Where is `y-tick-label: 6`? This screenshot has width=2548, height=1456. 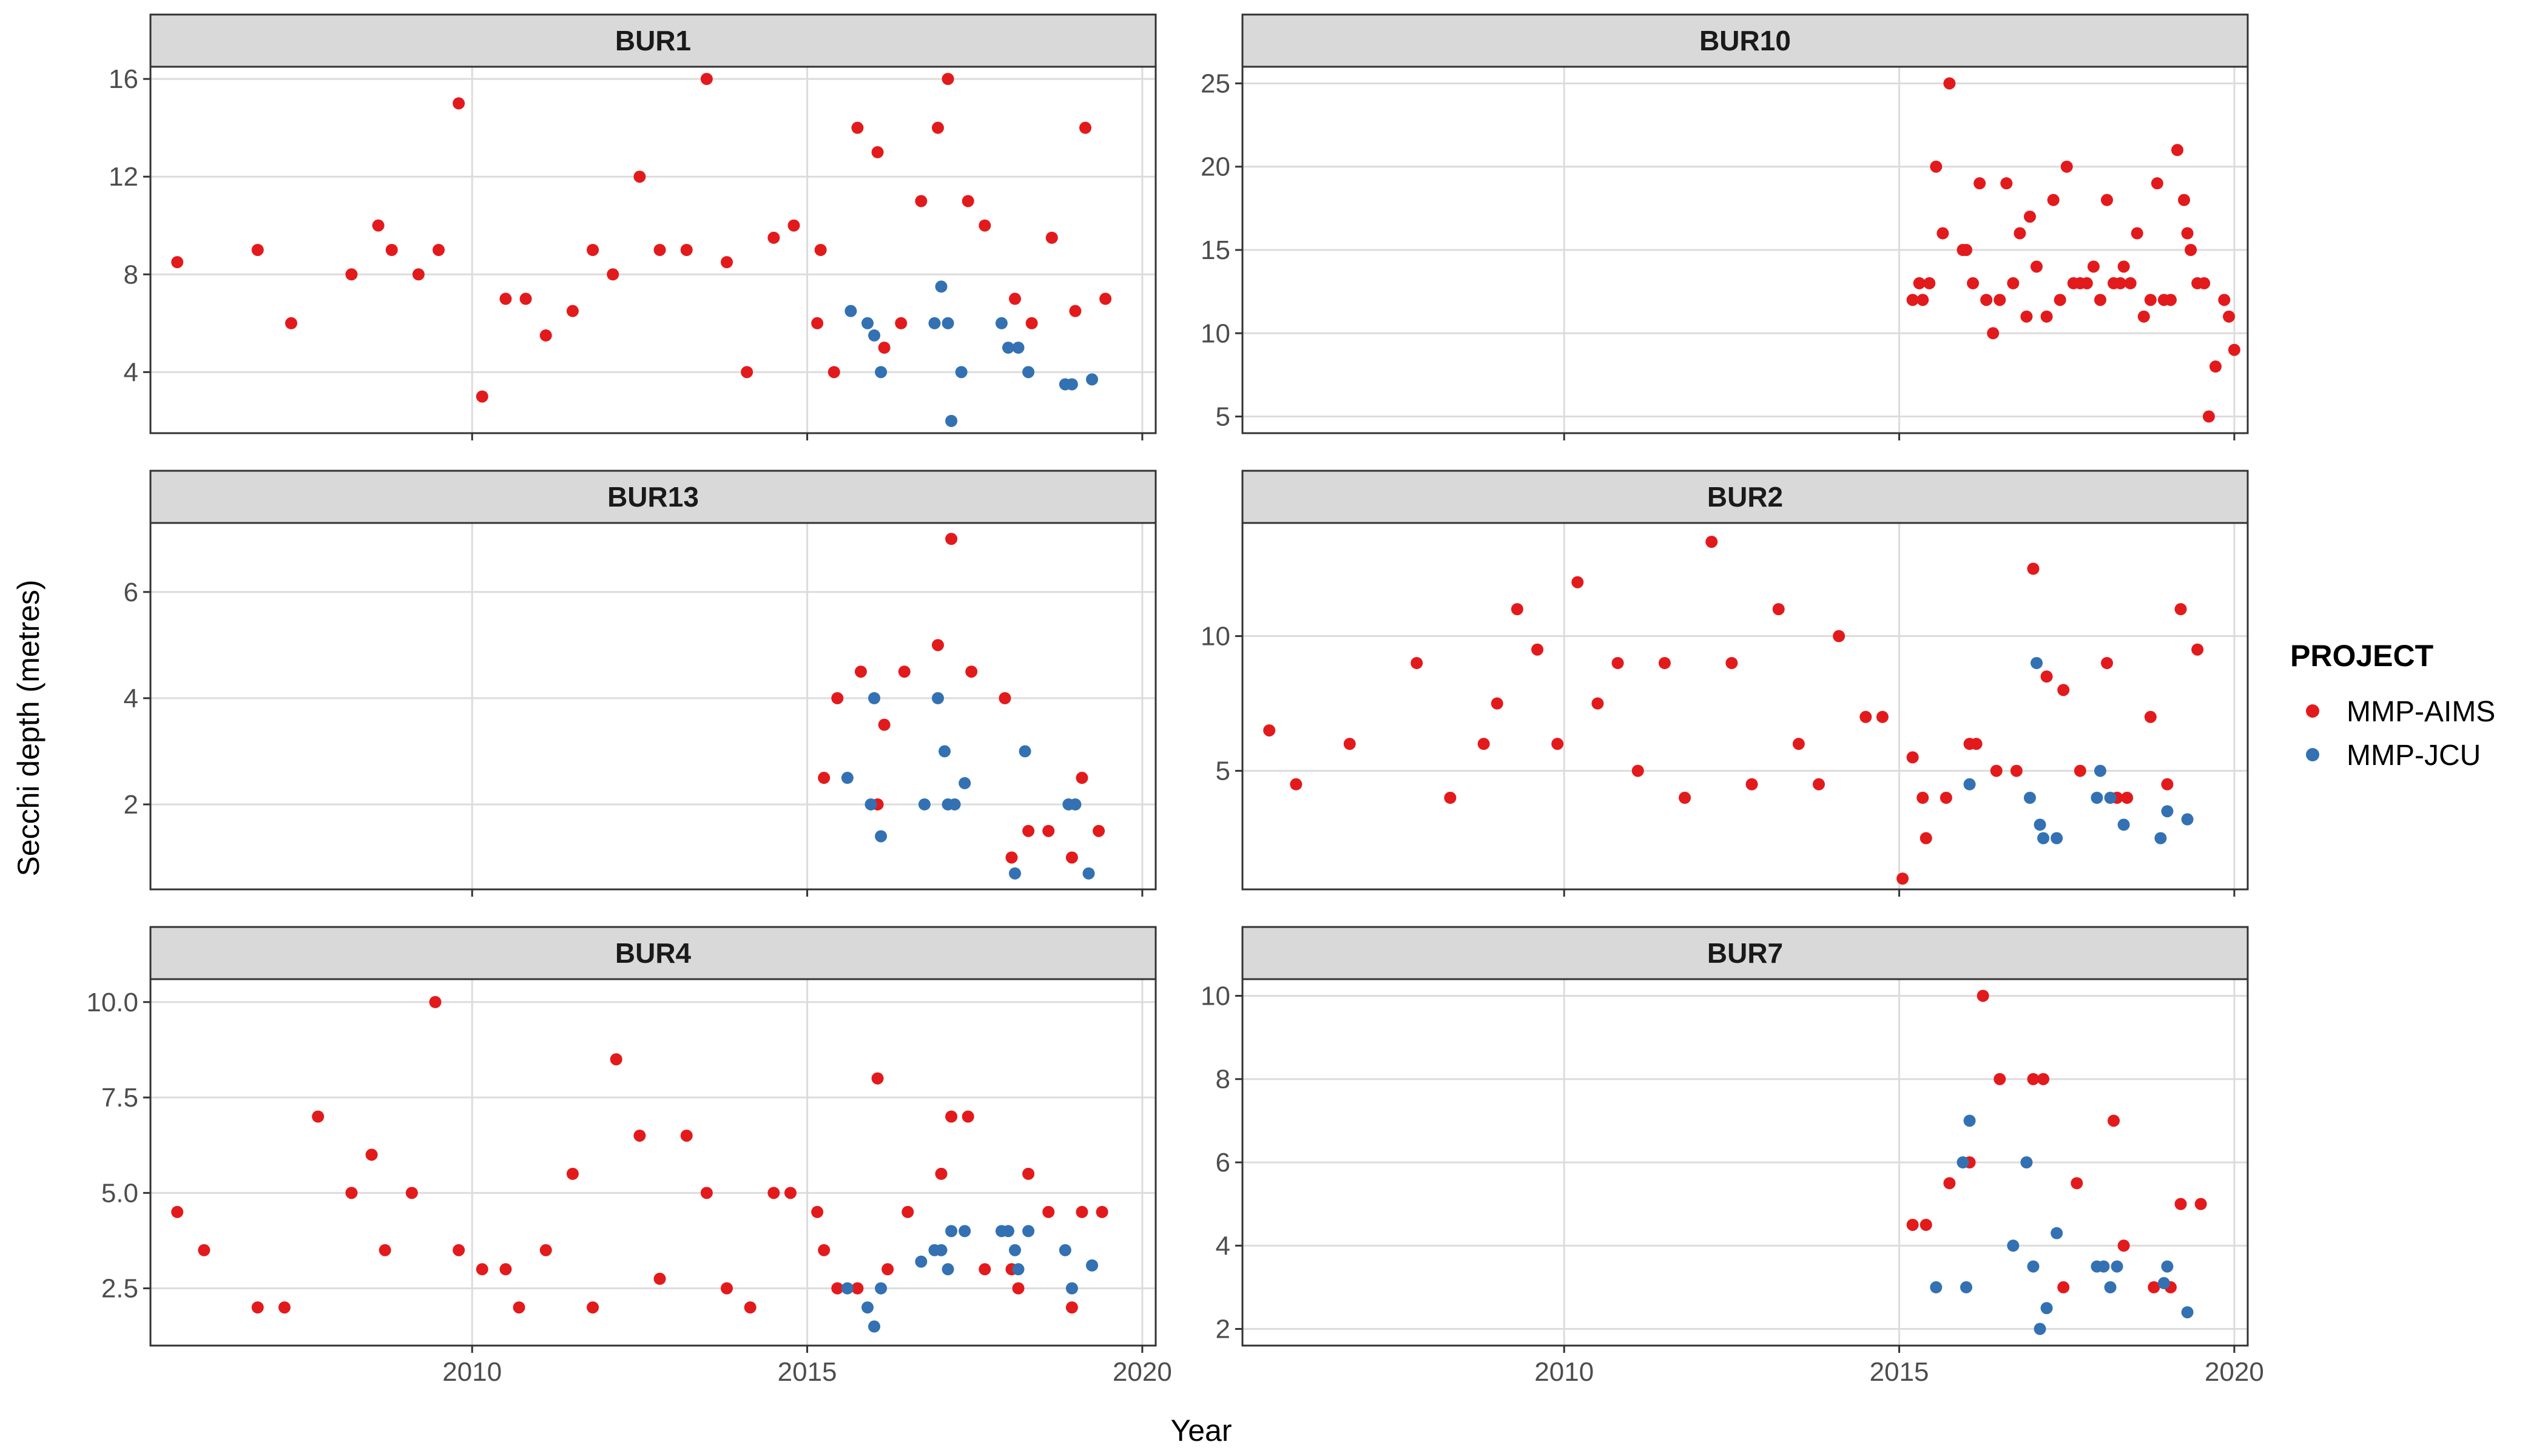 y-tick-label: 6 is located at coordinates (1223, 1163).